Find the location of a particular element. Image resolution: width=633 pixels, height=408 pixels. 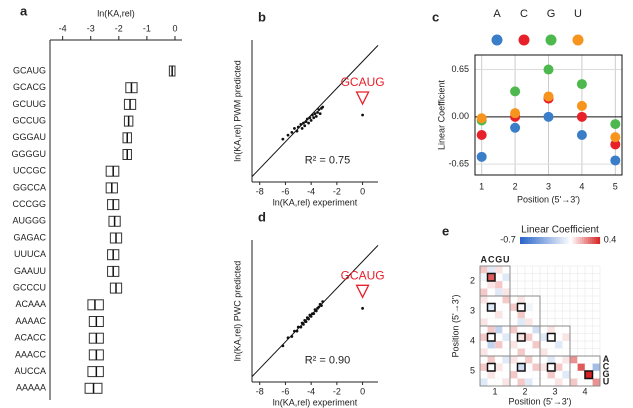

nucleotide-label: C is located at coordinates (491, 259).